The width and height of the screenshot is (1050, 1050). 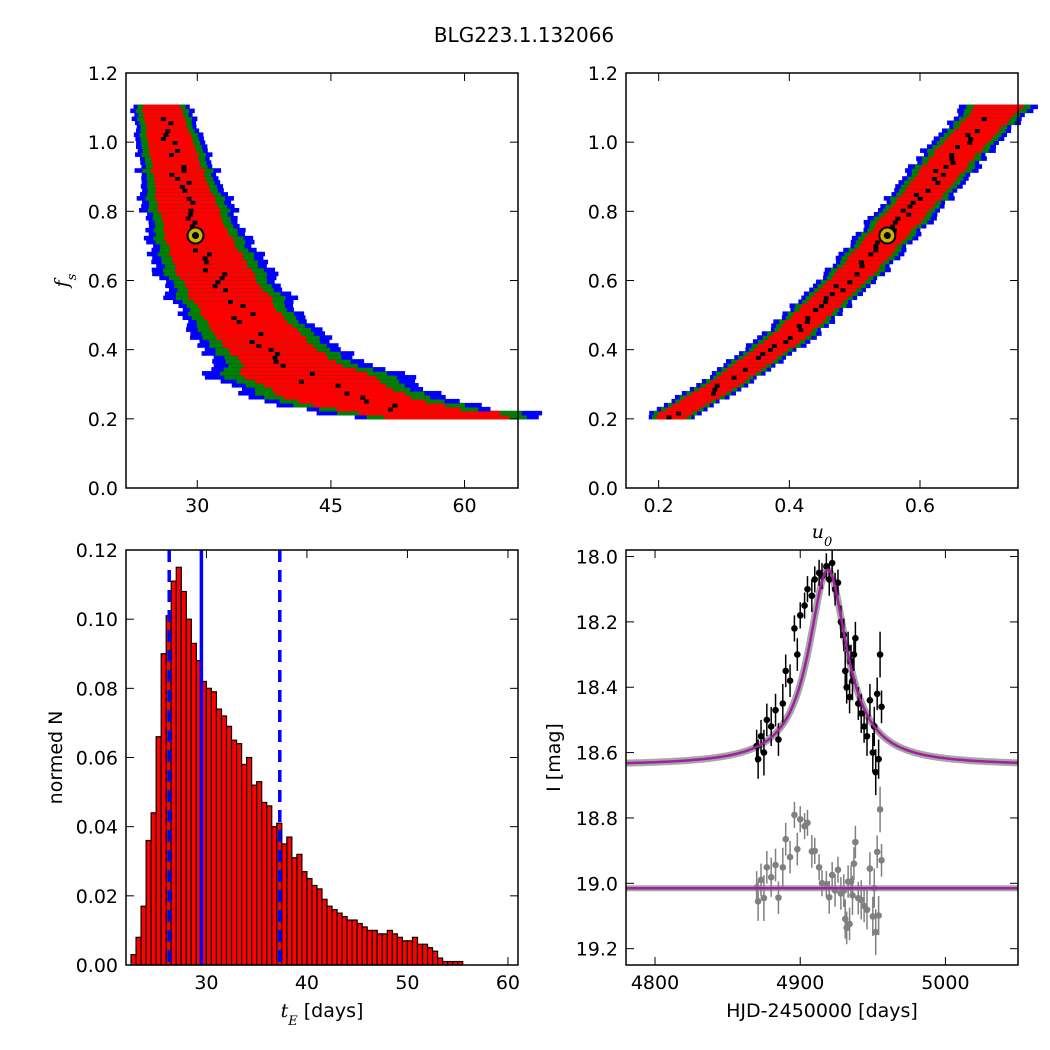 What do you see at coordinates (97, 620) in the screenshot?
I see `y-tick-label: 0.10` at bounding box center [97, 620].